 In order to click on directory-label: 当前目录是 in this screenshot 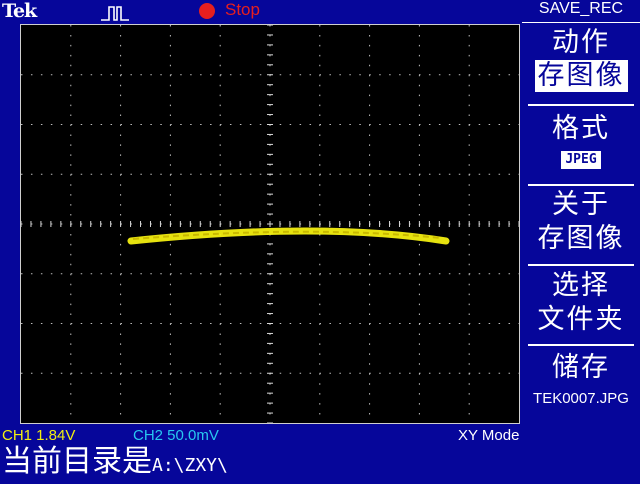, I will do `click(77, 461)`.